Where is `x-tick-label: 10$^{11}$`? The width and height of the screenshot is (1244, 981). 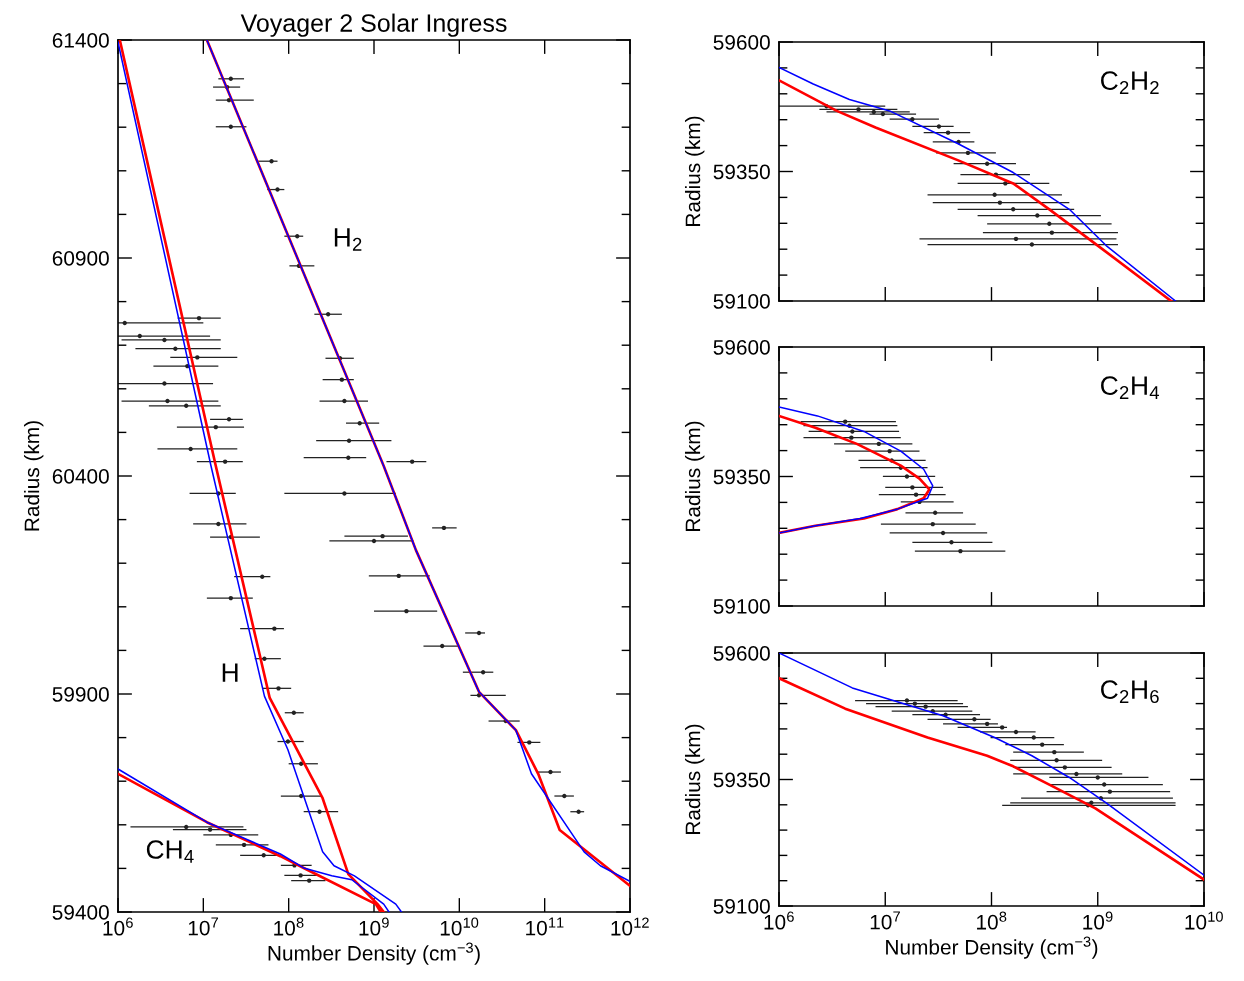 x-tick-label: 10$^{11}$ is located at coordinates (545, 926).